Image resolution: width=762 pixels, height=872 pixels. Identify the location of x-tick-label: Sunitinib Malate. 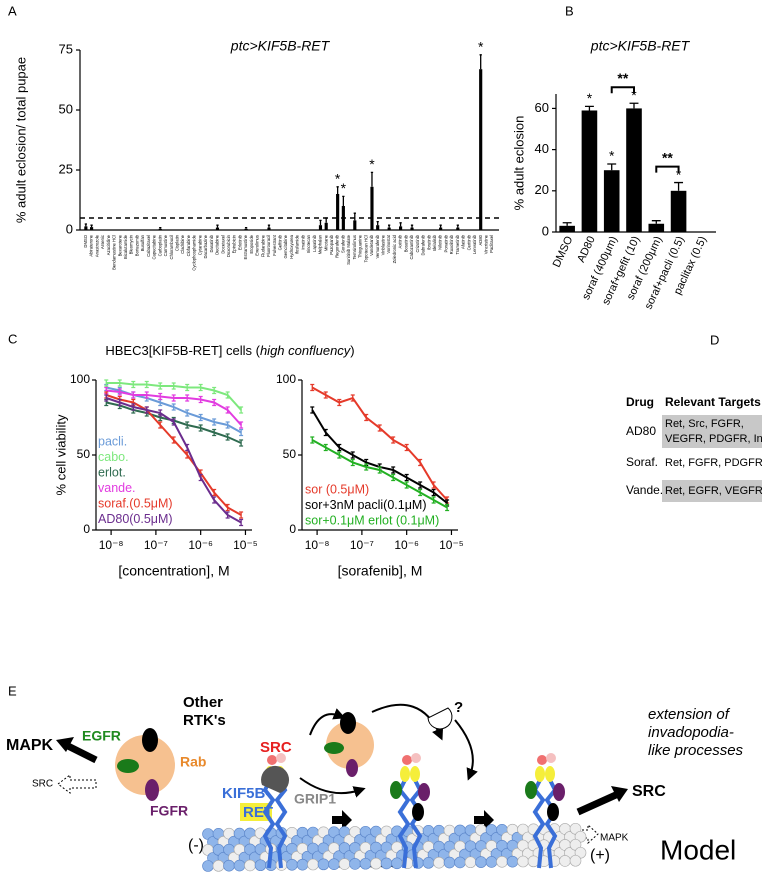
(348, 249).